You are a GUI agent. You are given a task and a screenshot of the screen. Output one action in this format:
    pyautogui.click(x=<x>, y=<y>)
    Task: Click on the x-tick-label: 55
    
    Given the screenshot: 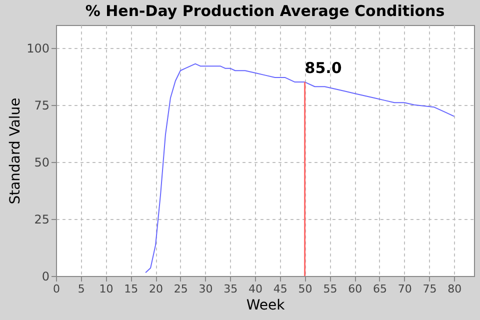 What is the action you would take?
    pyautogui.click(x=330, y=289)
    